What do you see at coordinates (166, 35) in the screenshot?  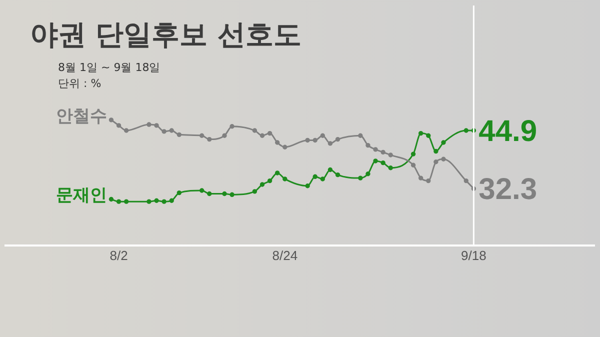 I see `text: 야권 단일후보 선호도` at bounding box center [166, 35].